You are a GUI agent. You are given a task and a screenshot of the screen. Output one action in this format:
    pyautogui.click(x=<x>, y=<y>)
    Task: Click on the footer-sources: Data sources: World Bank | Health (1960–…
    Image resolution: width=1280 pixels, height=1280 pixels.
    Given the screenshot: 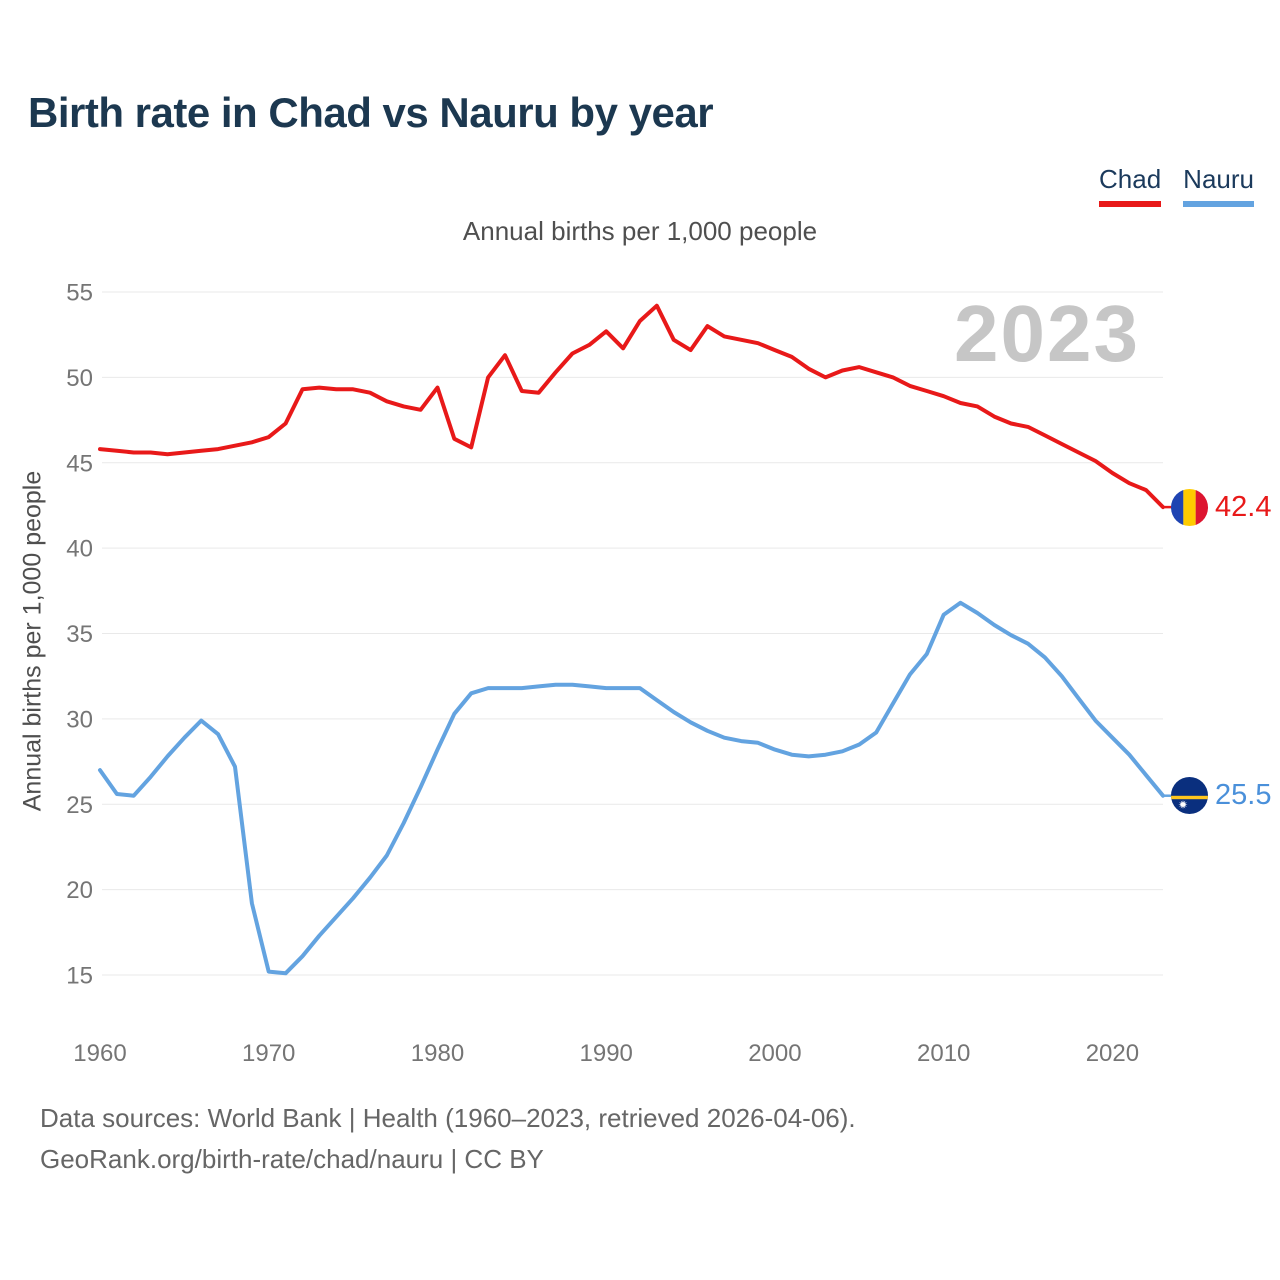 What is the action you would take?
    pyautogui.click(x=448, y=1118)
    